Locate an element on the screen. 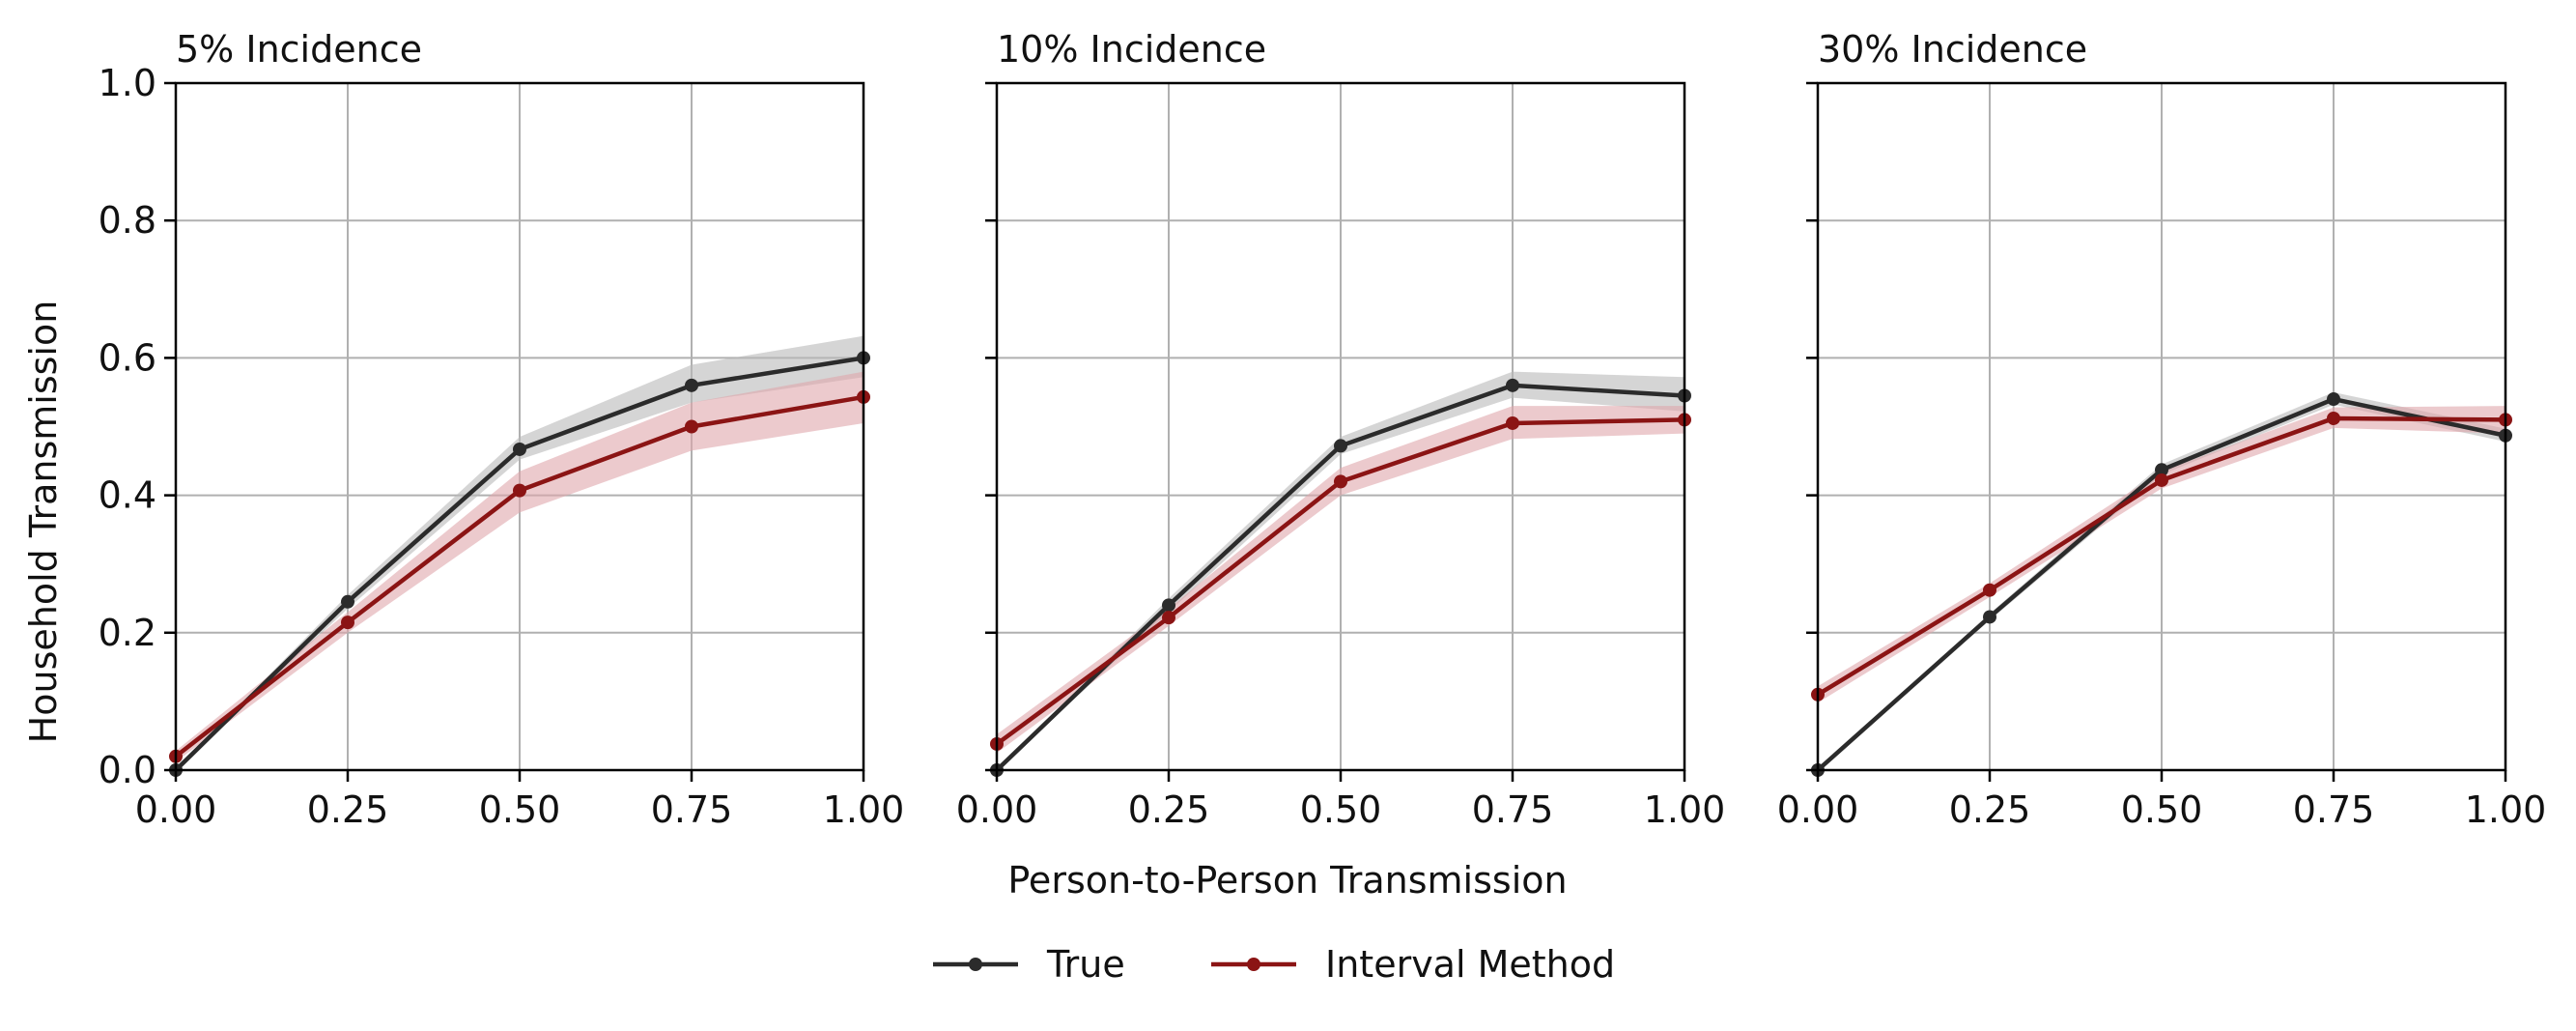 This screenshot has height=1031, width=2576. legend: True Interval Method is located at coordinates (1274, 965).